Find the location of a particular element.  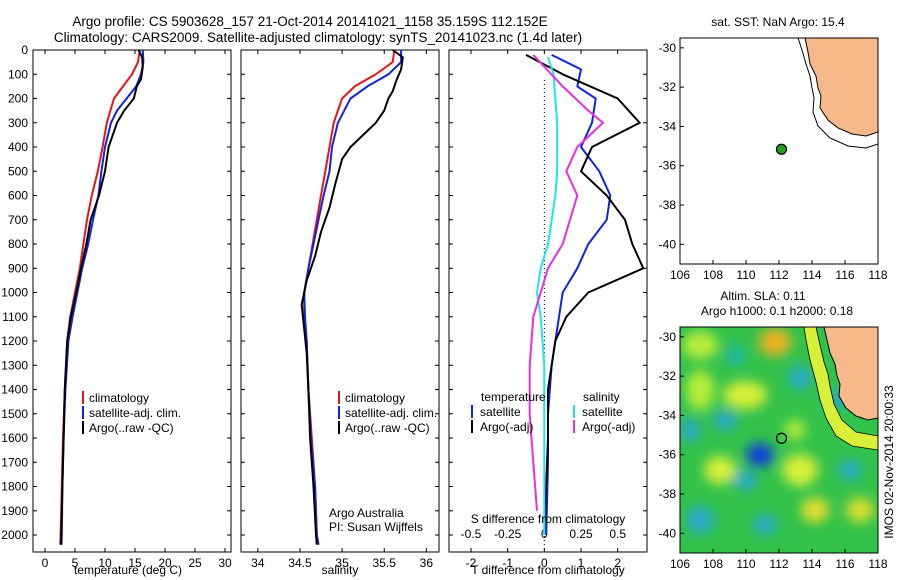

x-tick-label: 25 is located at coordinates (195, 563).